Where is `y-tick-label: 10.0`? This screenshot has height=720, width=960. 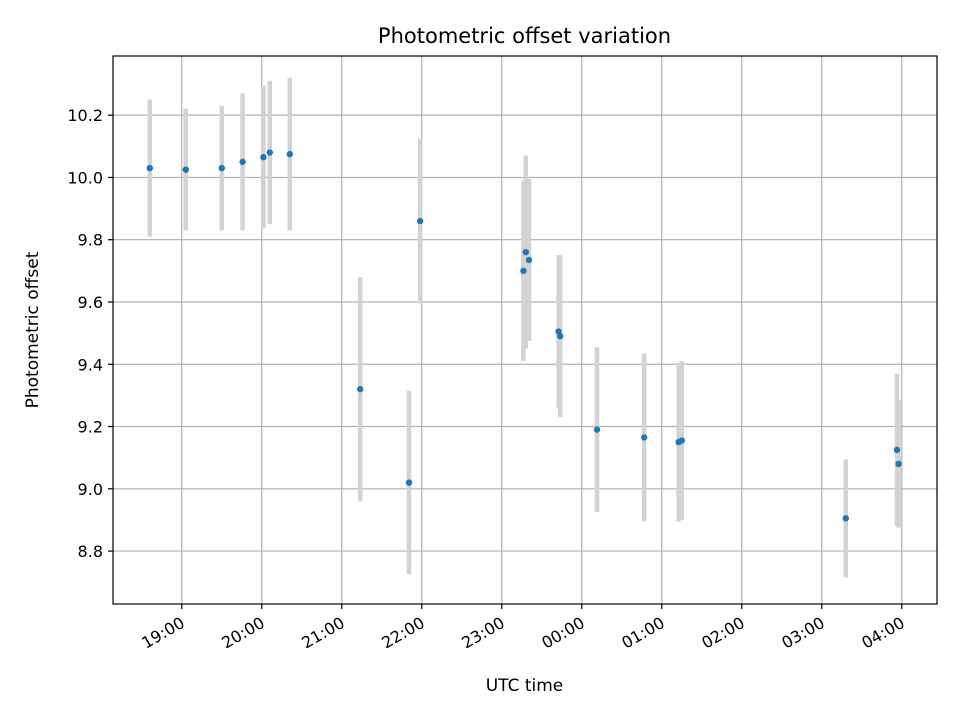 y-tick-label: 10.0 is located at coordinates (85, 177).